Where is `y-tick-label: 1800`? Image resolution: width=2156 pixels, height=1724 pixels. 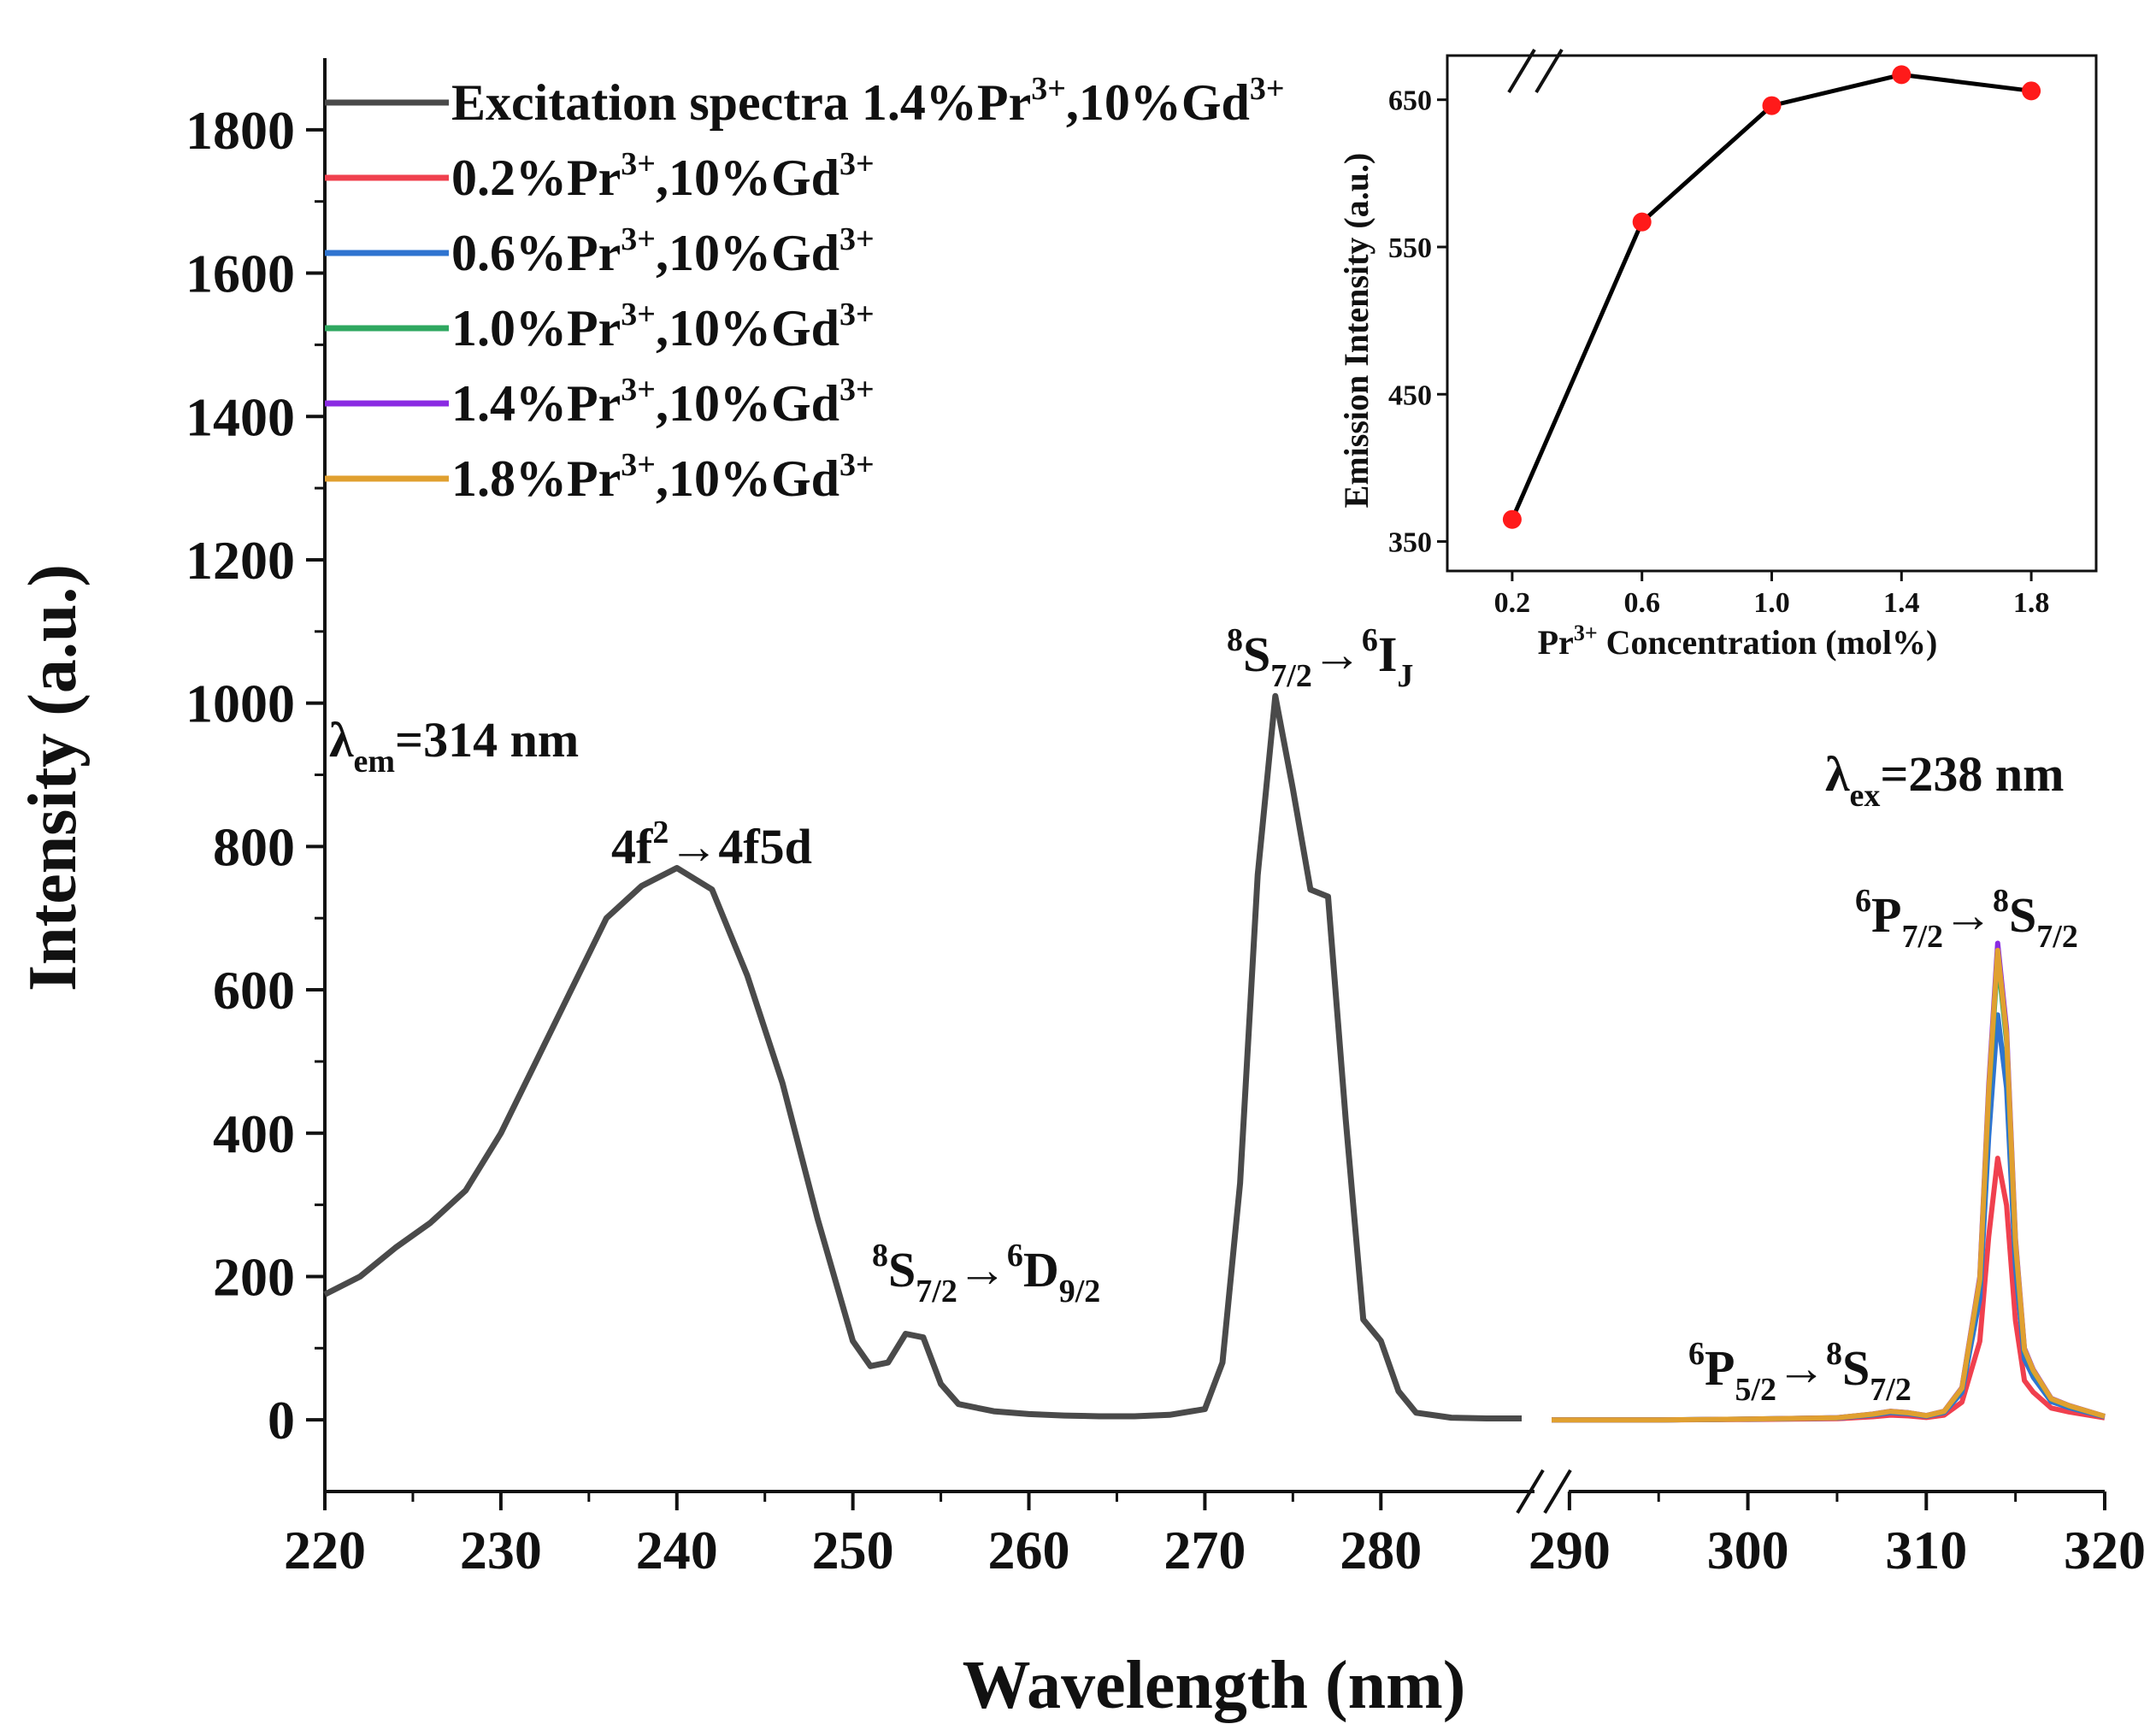 y-tick-label: 1800 is located at coordinates (240, 130).